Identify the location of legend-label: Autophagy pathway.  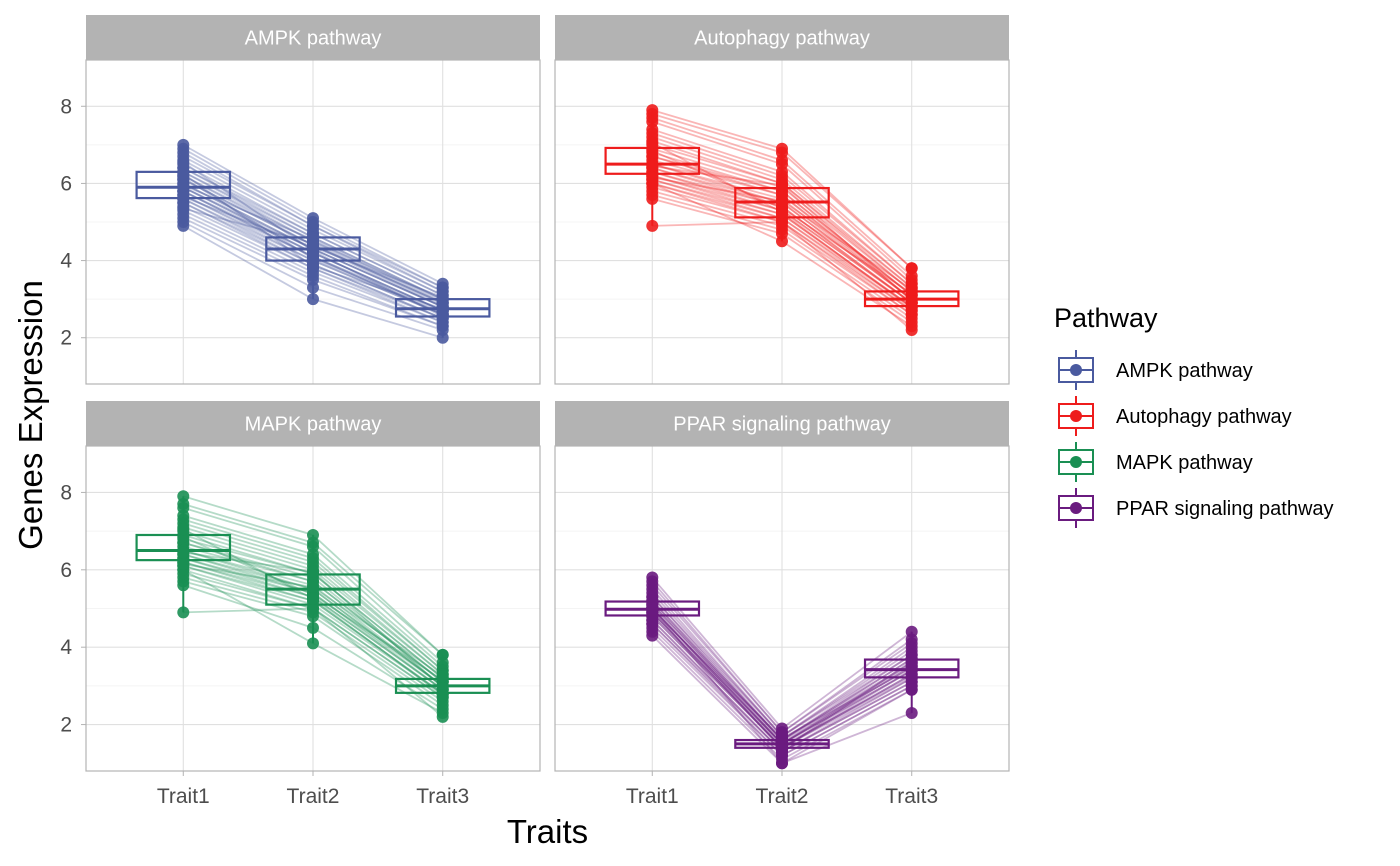
(1204, 417).